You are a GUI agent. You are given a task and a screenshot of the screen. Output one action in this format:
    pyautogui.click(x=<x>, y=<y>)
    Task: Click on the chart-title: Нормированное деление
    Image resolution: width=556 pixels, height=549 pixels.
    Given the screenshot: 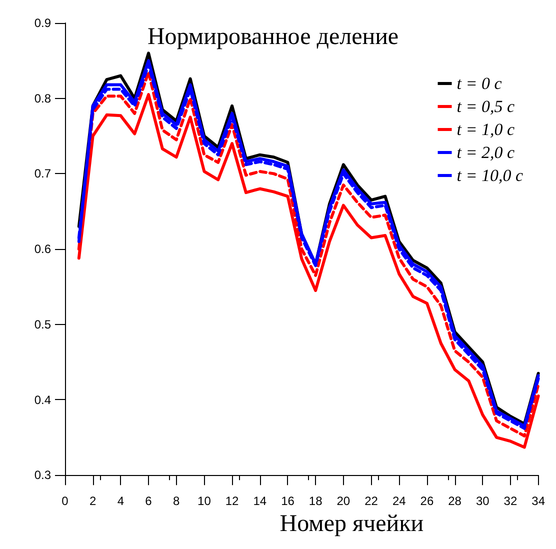 What is the action you would take?
    pyautogui.click(x=273, y=37)
    